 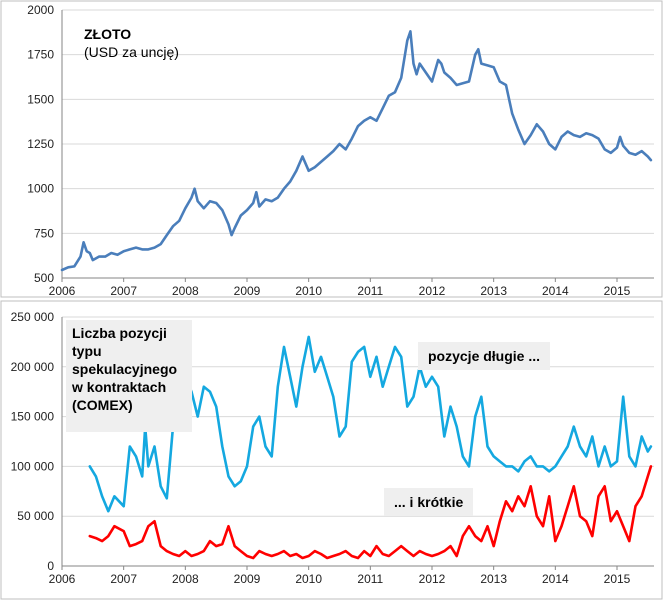 What do you see at coordinates (40, 99) in the screenshot?
I see `gold-y-tick-label: 1500` at bounding box center [40, 99].